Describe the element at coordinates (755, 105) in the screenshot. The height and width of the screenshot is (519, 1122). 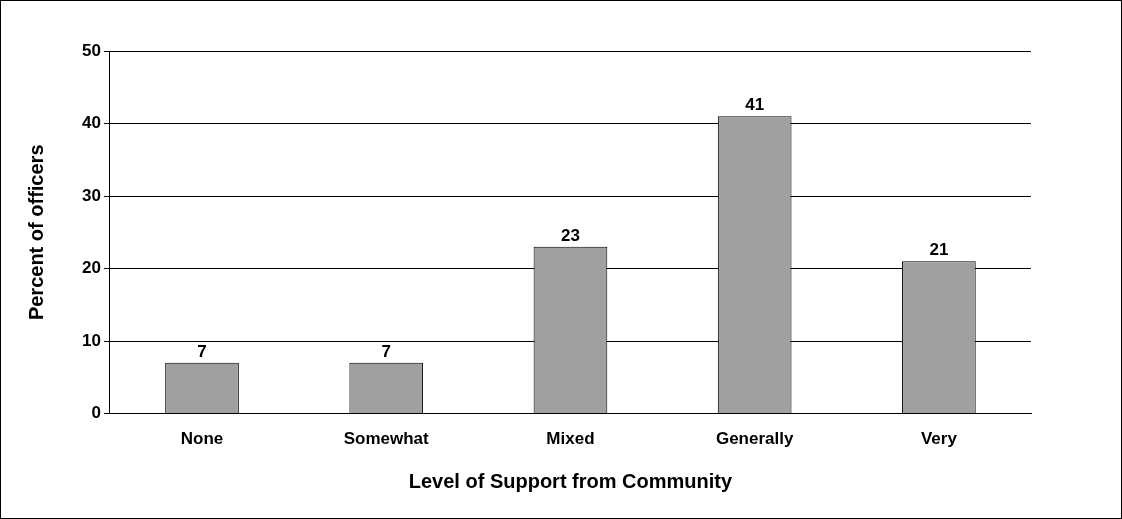
I see `data-label: 41` at that location.